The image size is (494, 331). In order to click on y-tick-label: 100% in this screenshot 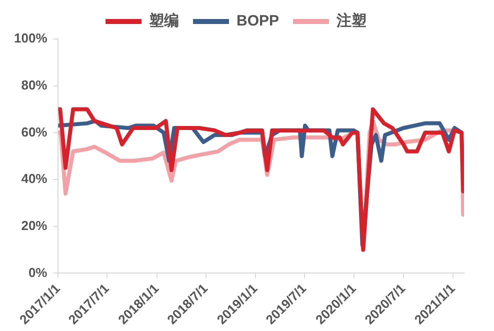, I will do `click(31, 38)`.